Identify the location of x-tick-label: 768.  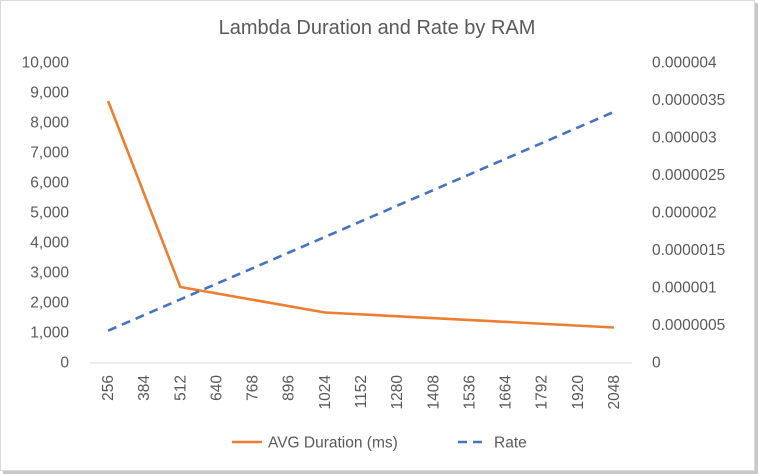
(253, 388).